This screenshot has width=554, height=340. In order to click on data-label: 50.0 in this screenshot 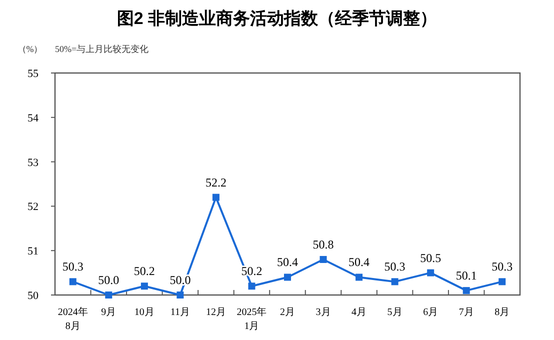, I will do `click(109, 280)`.